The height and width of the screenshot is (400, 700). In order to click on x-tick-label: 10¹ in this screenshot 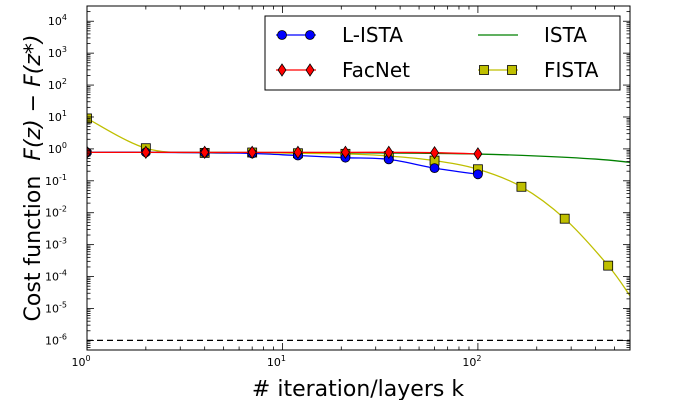, I will do `click(276, 361)`.